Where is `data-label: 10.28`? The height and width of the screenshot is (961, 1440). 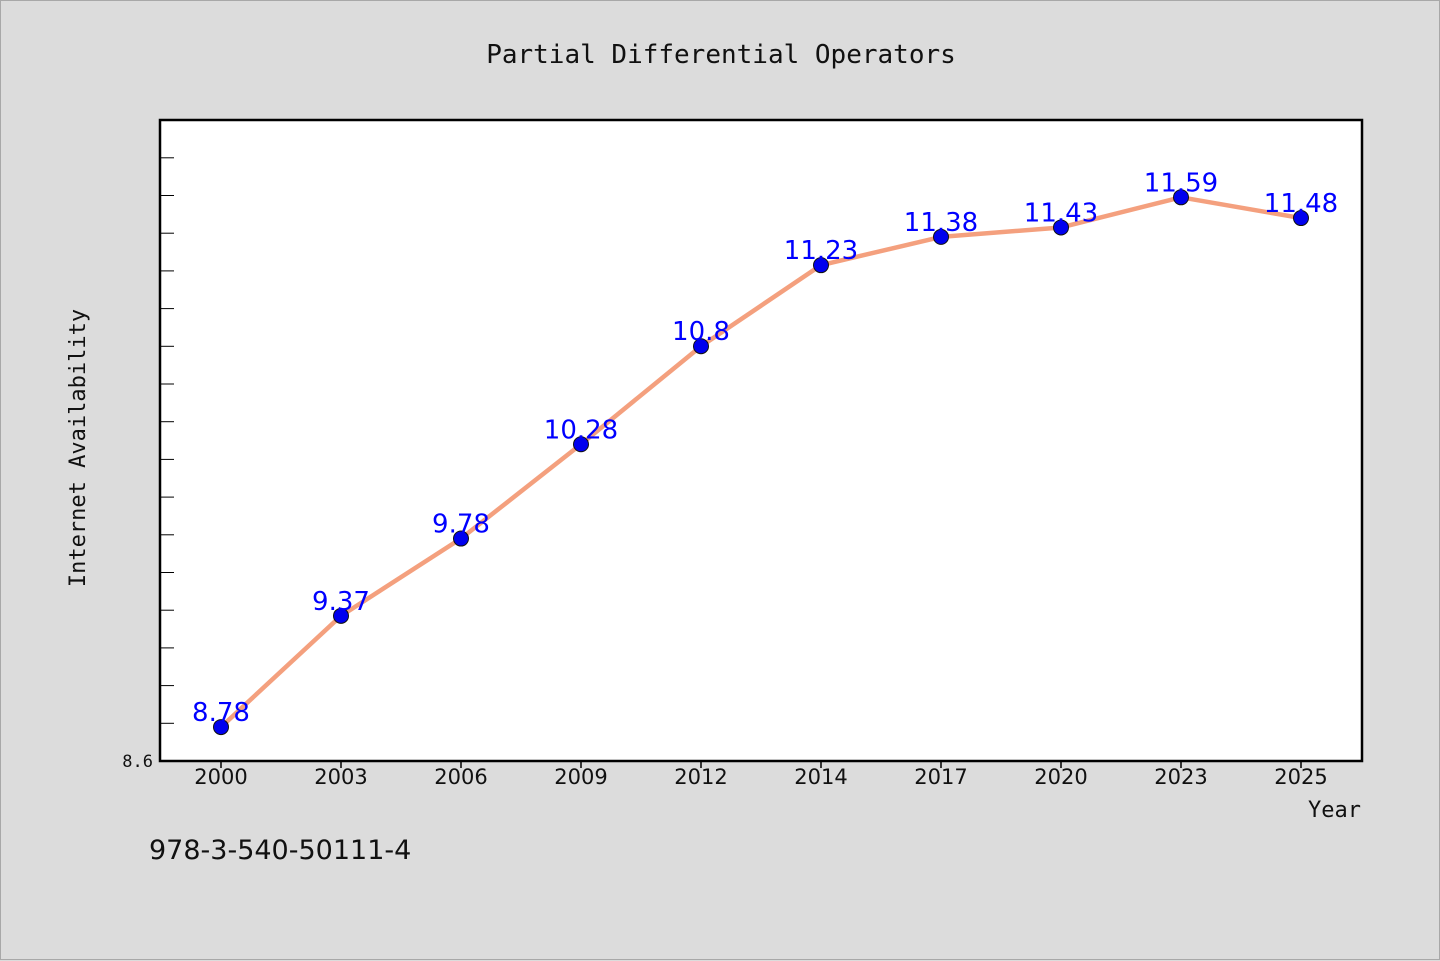 data-label: 10.28 is located at coordinates (581, 430).